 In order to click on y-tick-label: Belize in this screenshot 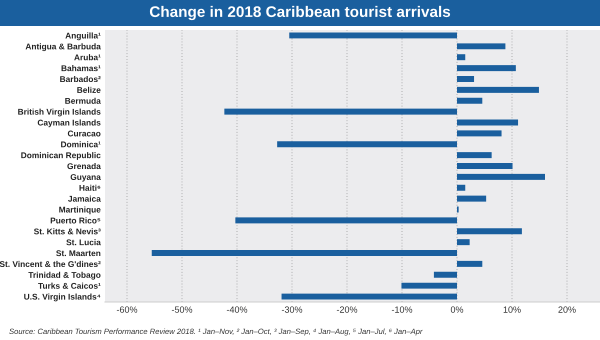, I will do `click(89, 89)`.